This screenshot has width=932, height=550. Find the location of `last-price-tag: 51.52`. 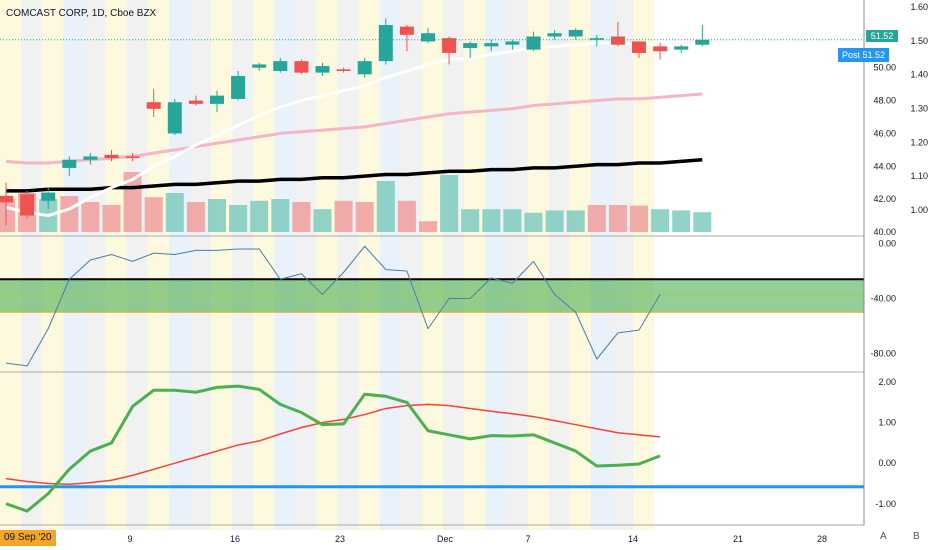

last-price-tag: 51.52 is located at coordinates (882, 36).